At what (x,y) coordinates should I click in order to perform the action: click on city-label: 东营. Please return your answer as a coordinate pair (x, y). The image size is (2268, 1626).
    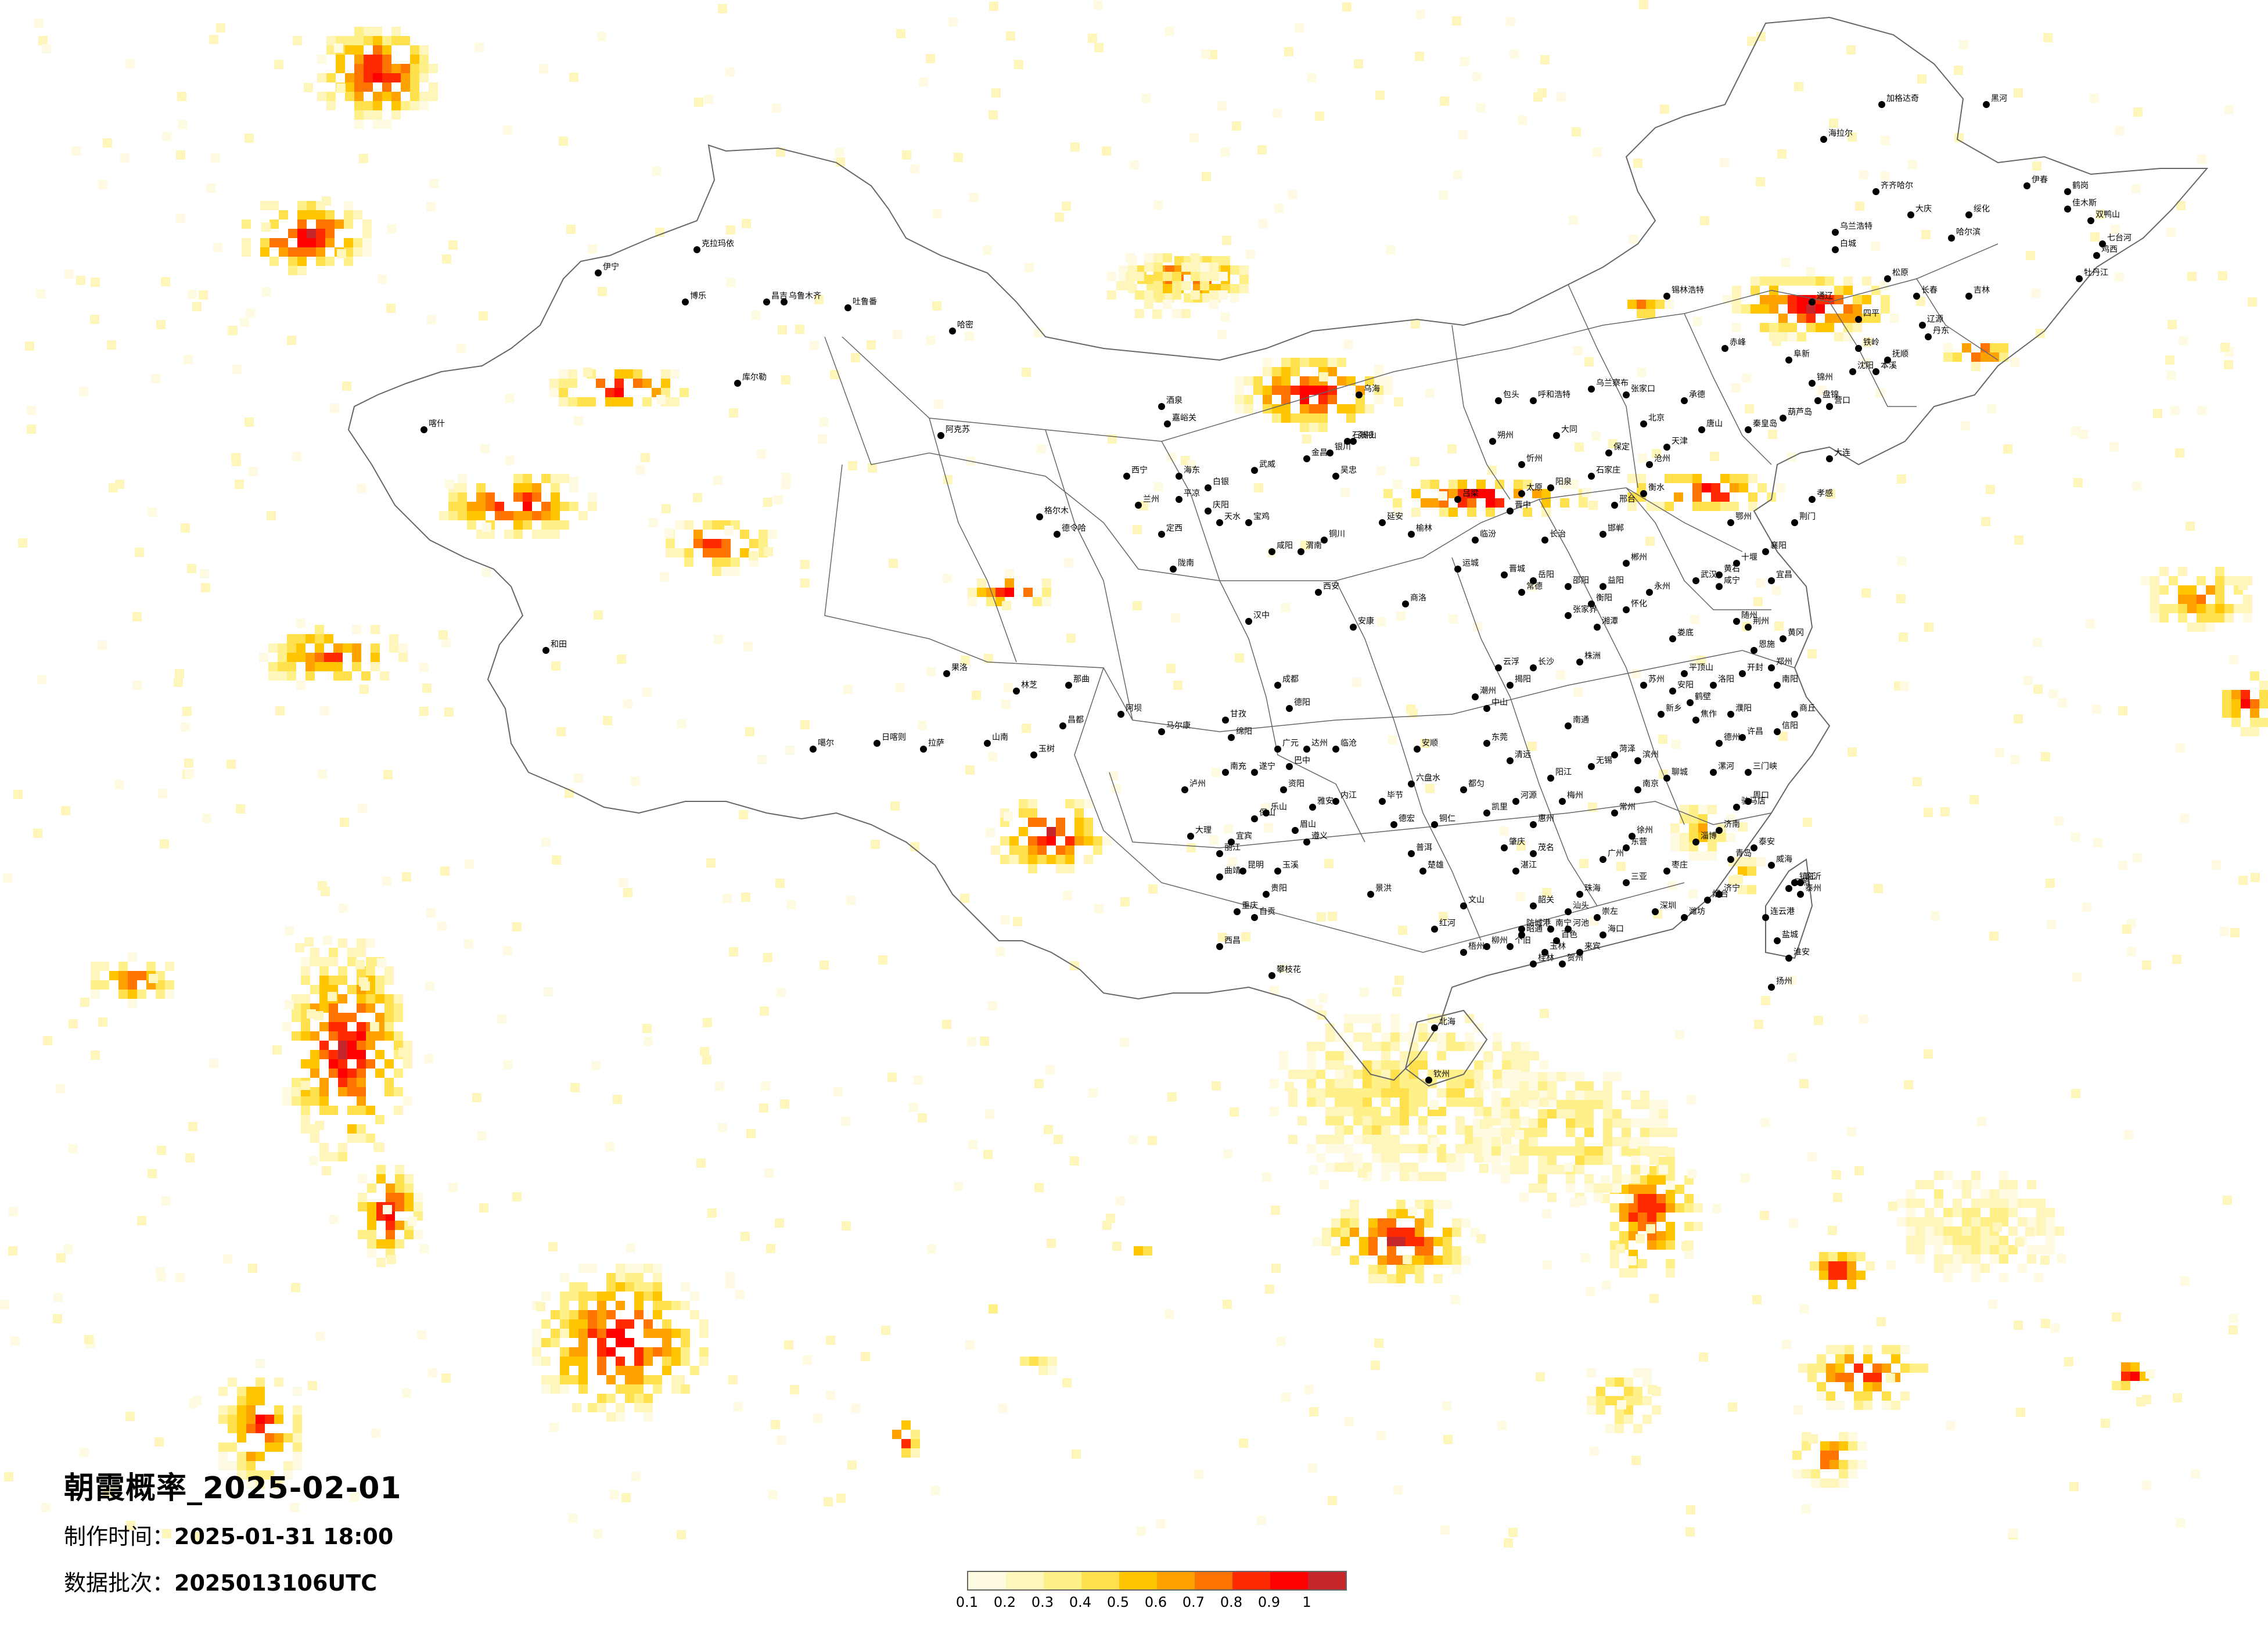
    Looking at the image, I should click on (1639, 842).